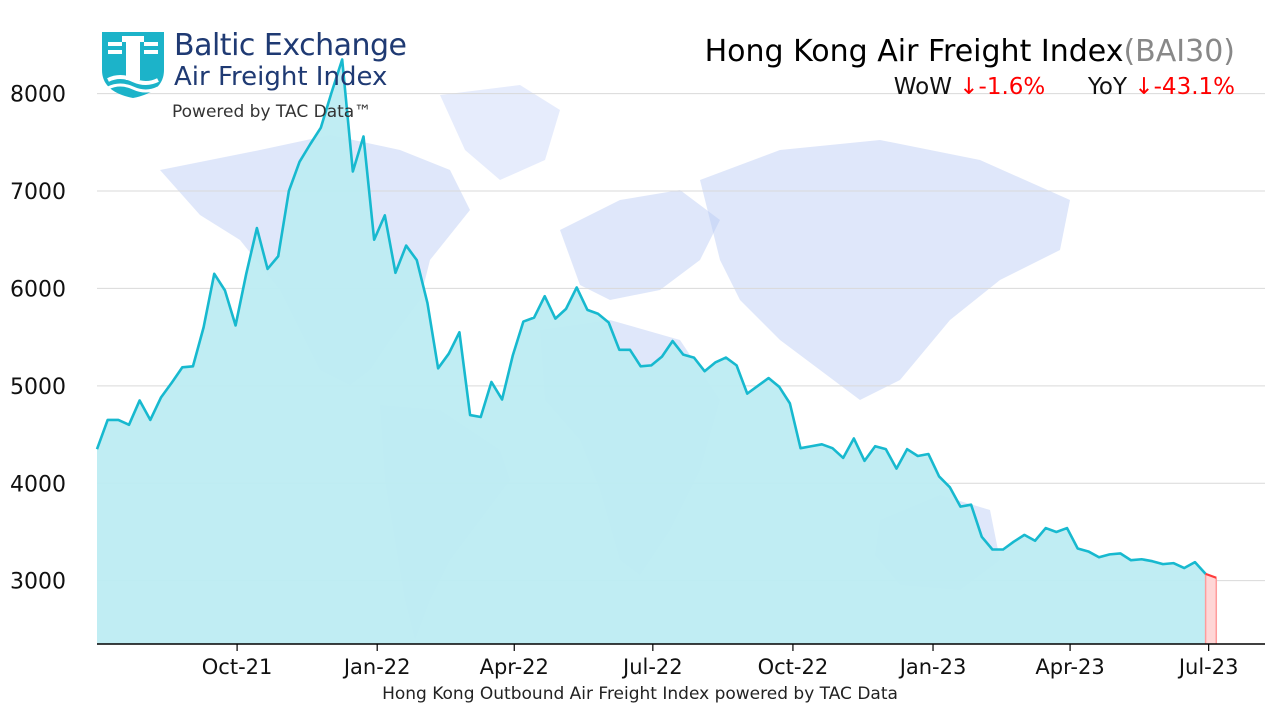 This screenshot has width=1280, height=720. What do you see at coordinates (38, 582) in the screenshot?
I see `y-tick-label: 3000` at bounding box center [38, 582].